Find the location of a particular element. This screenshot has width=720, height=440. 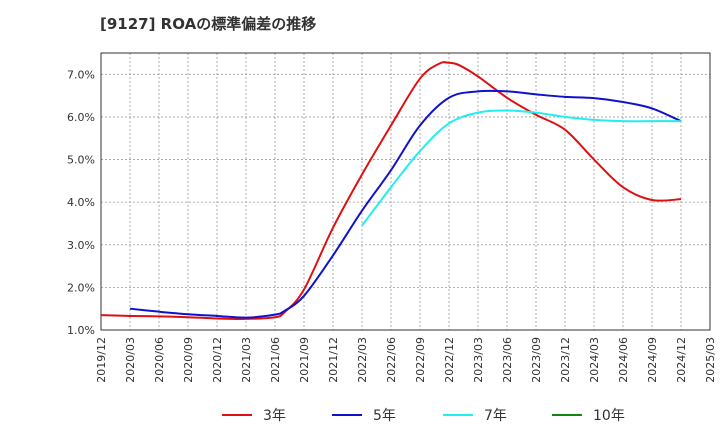

x-tick-label: 2022/09 is located at coordinates (420, 360).